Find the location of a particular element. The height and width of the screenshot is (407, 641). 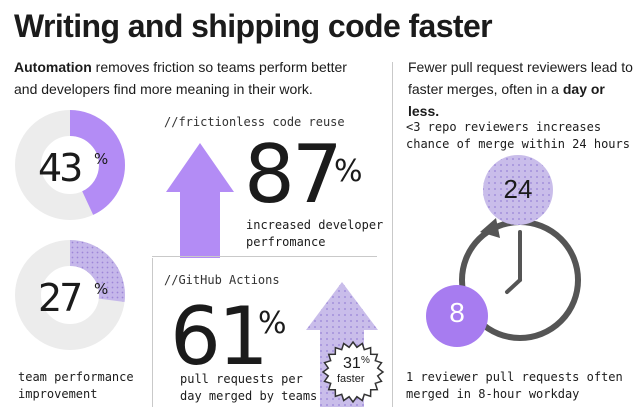

intro-bold: Automation is located at coordinates (53, 67).